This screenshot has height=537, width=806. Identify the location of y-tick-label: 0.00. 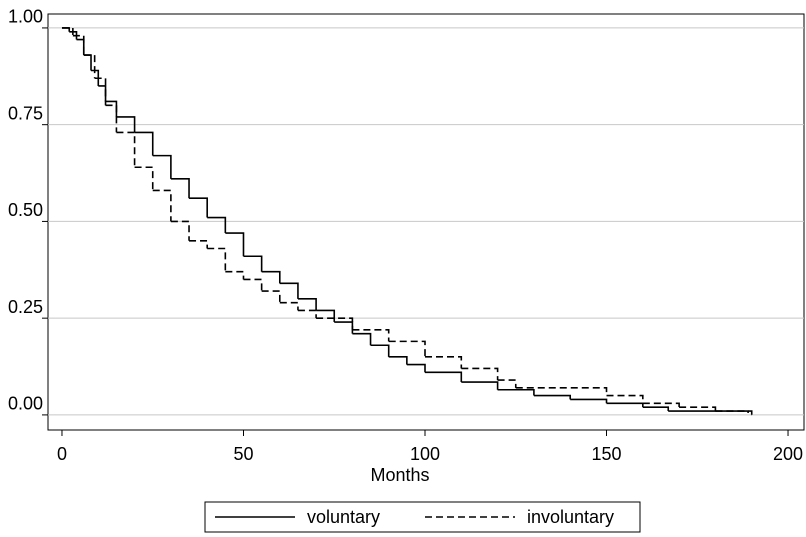
(25, 404).